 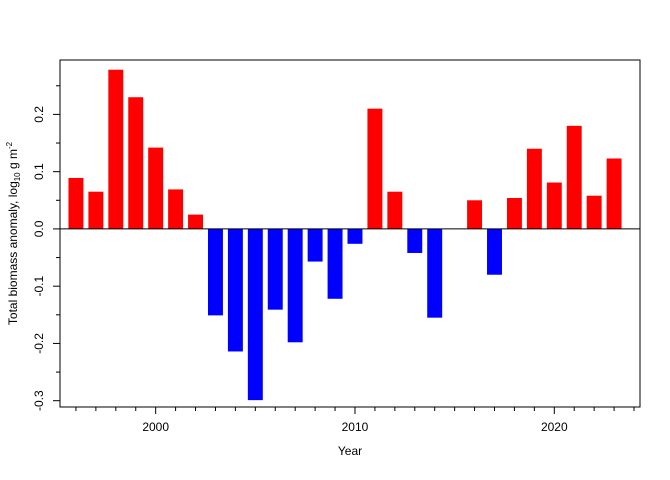 What do you see at coordinates (614, 193) in the screenshot?
I see `bar-2023` at bounding box center [614, 193].